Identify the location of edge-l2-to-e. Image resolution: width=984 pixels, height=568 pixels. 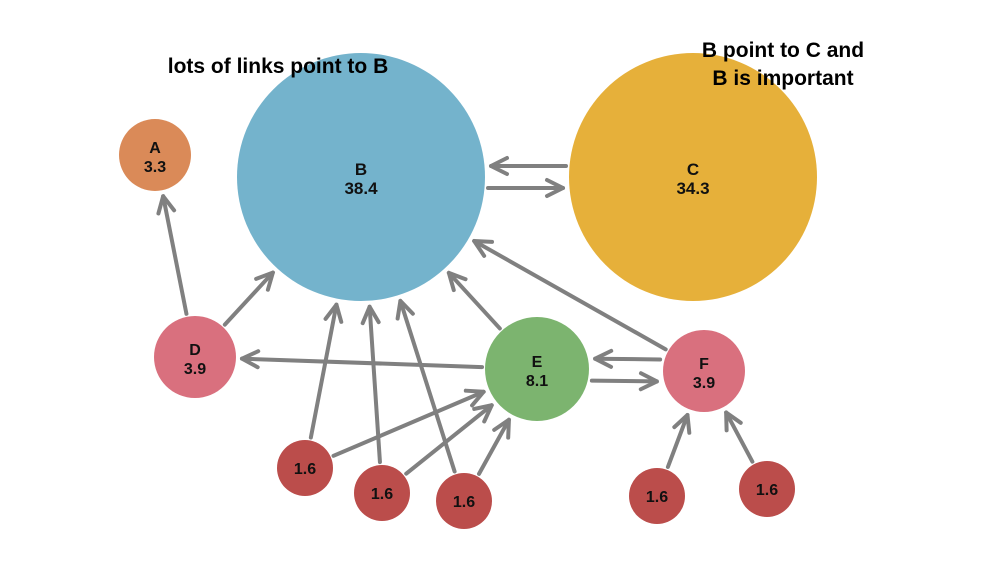
(449, 439).